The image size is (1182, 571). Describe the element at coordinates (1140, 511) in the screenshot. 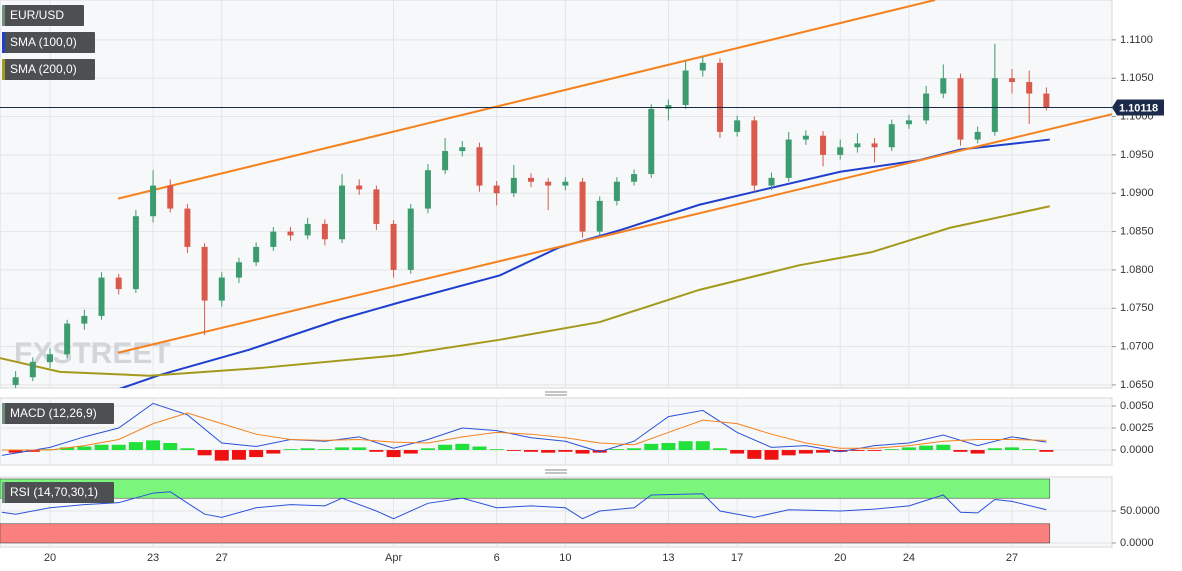

I see `y-tick-label: 50.0000` at that location.